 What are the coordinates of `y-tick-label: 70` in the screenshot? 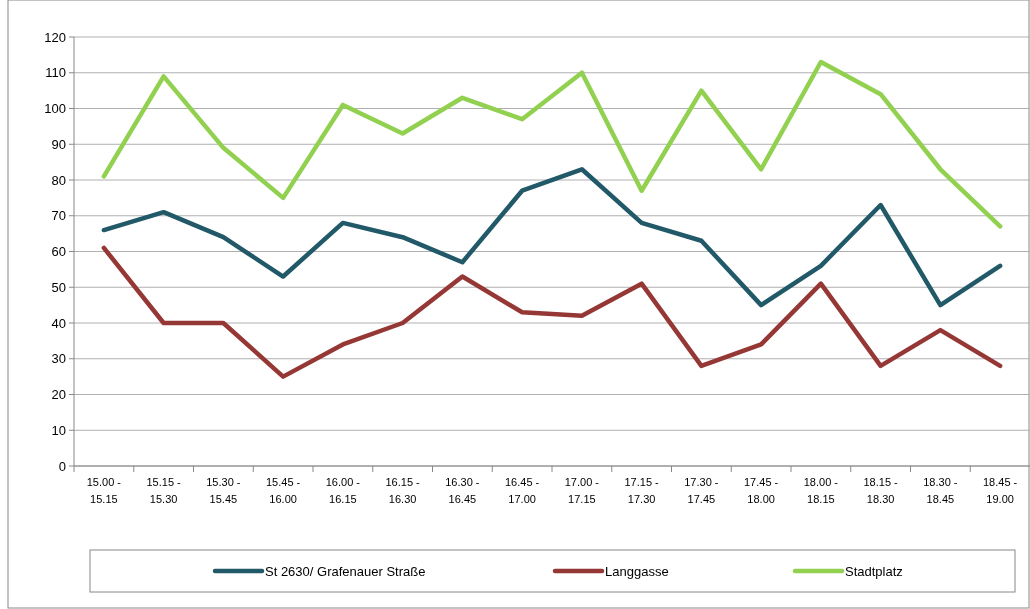 It's located at (58, 216).